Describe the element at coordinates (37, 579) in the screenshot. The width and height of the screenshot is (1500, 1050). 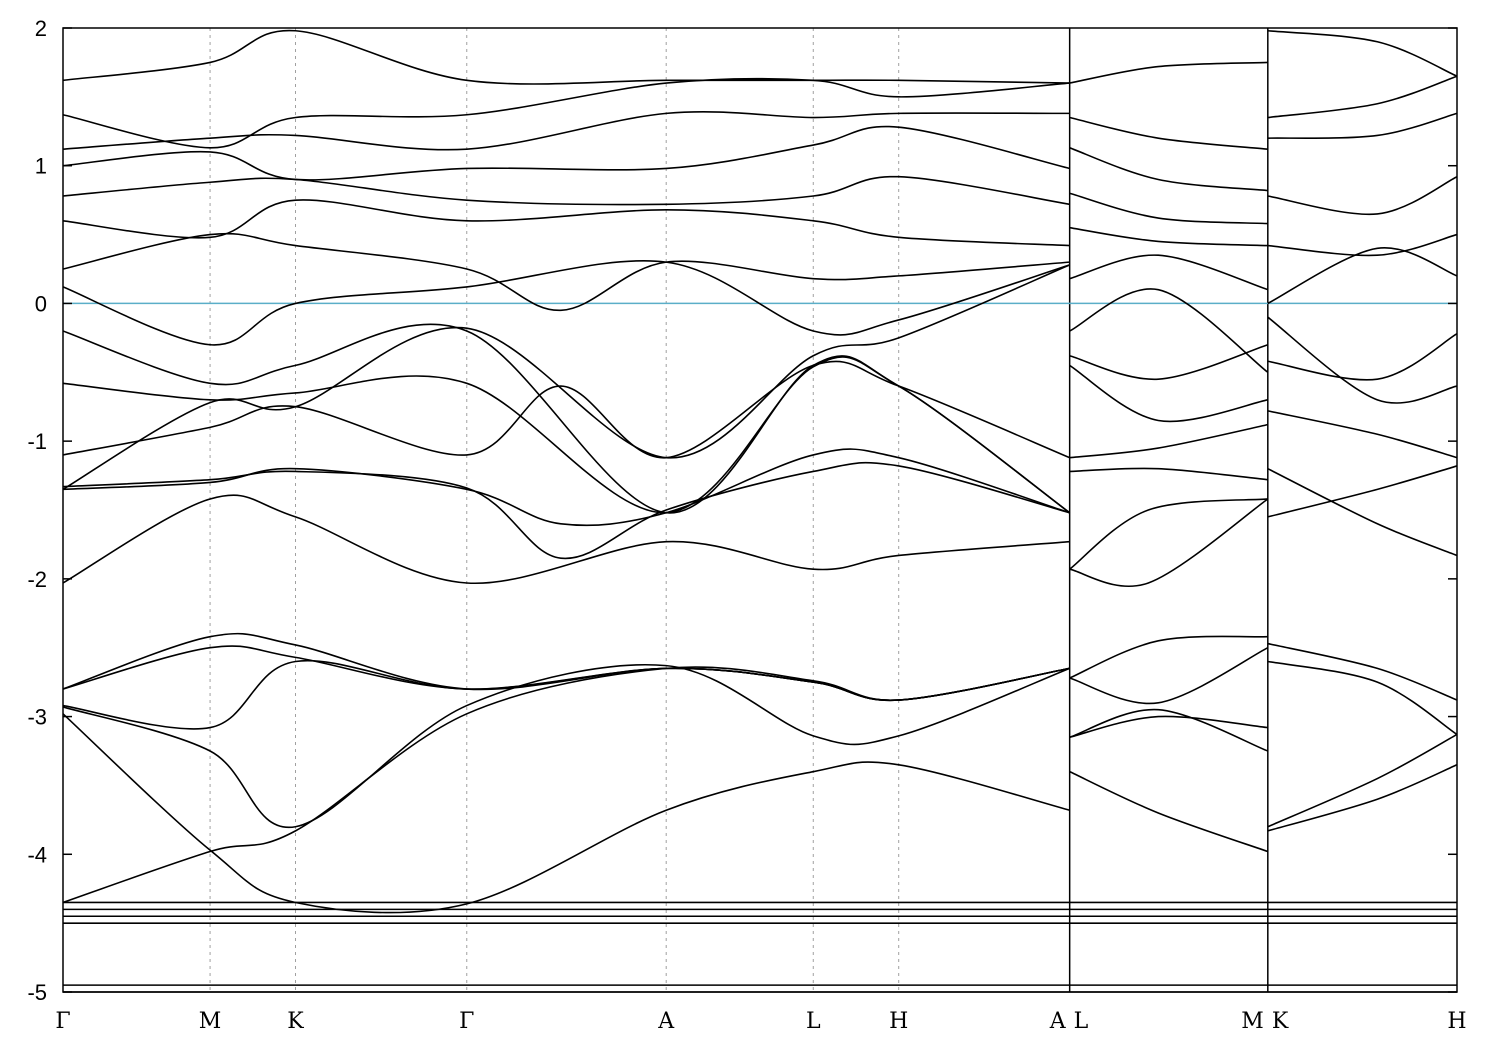
I see `y-tick-label: -2` at that location.